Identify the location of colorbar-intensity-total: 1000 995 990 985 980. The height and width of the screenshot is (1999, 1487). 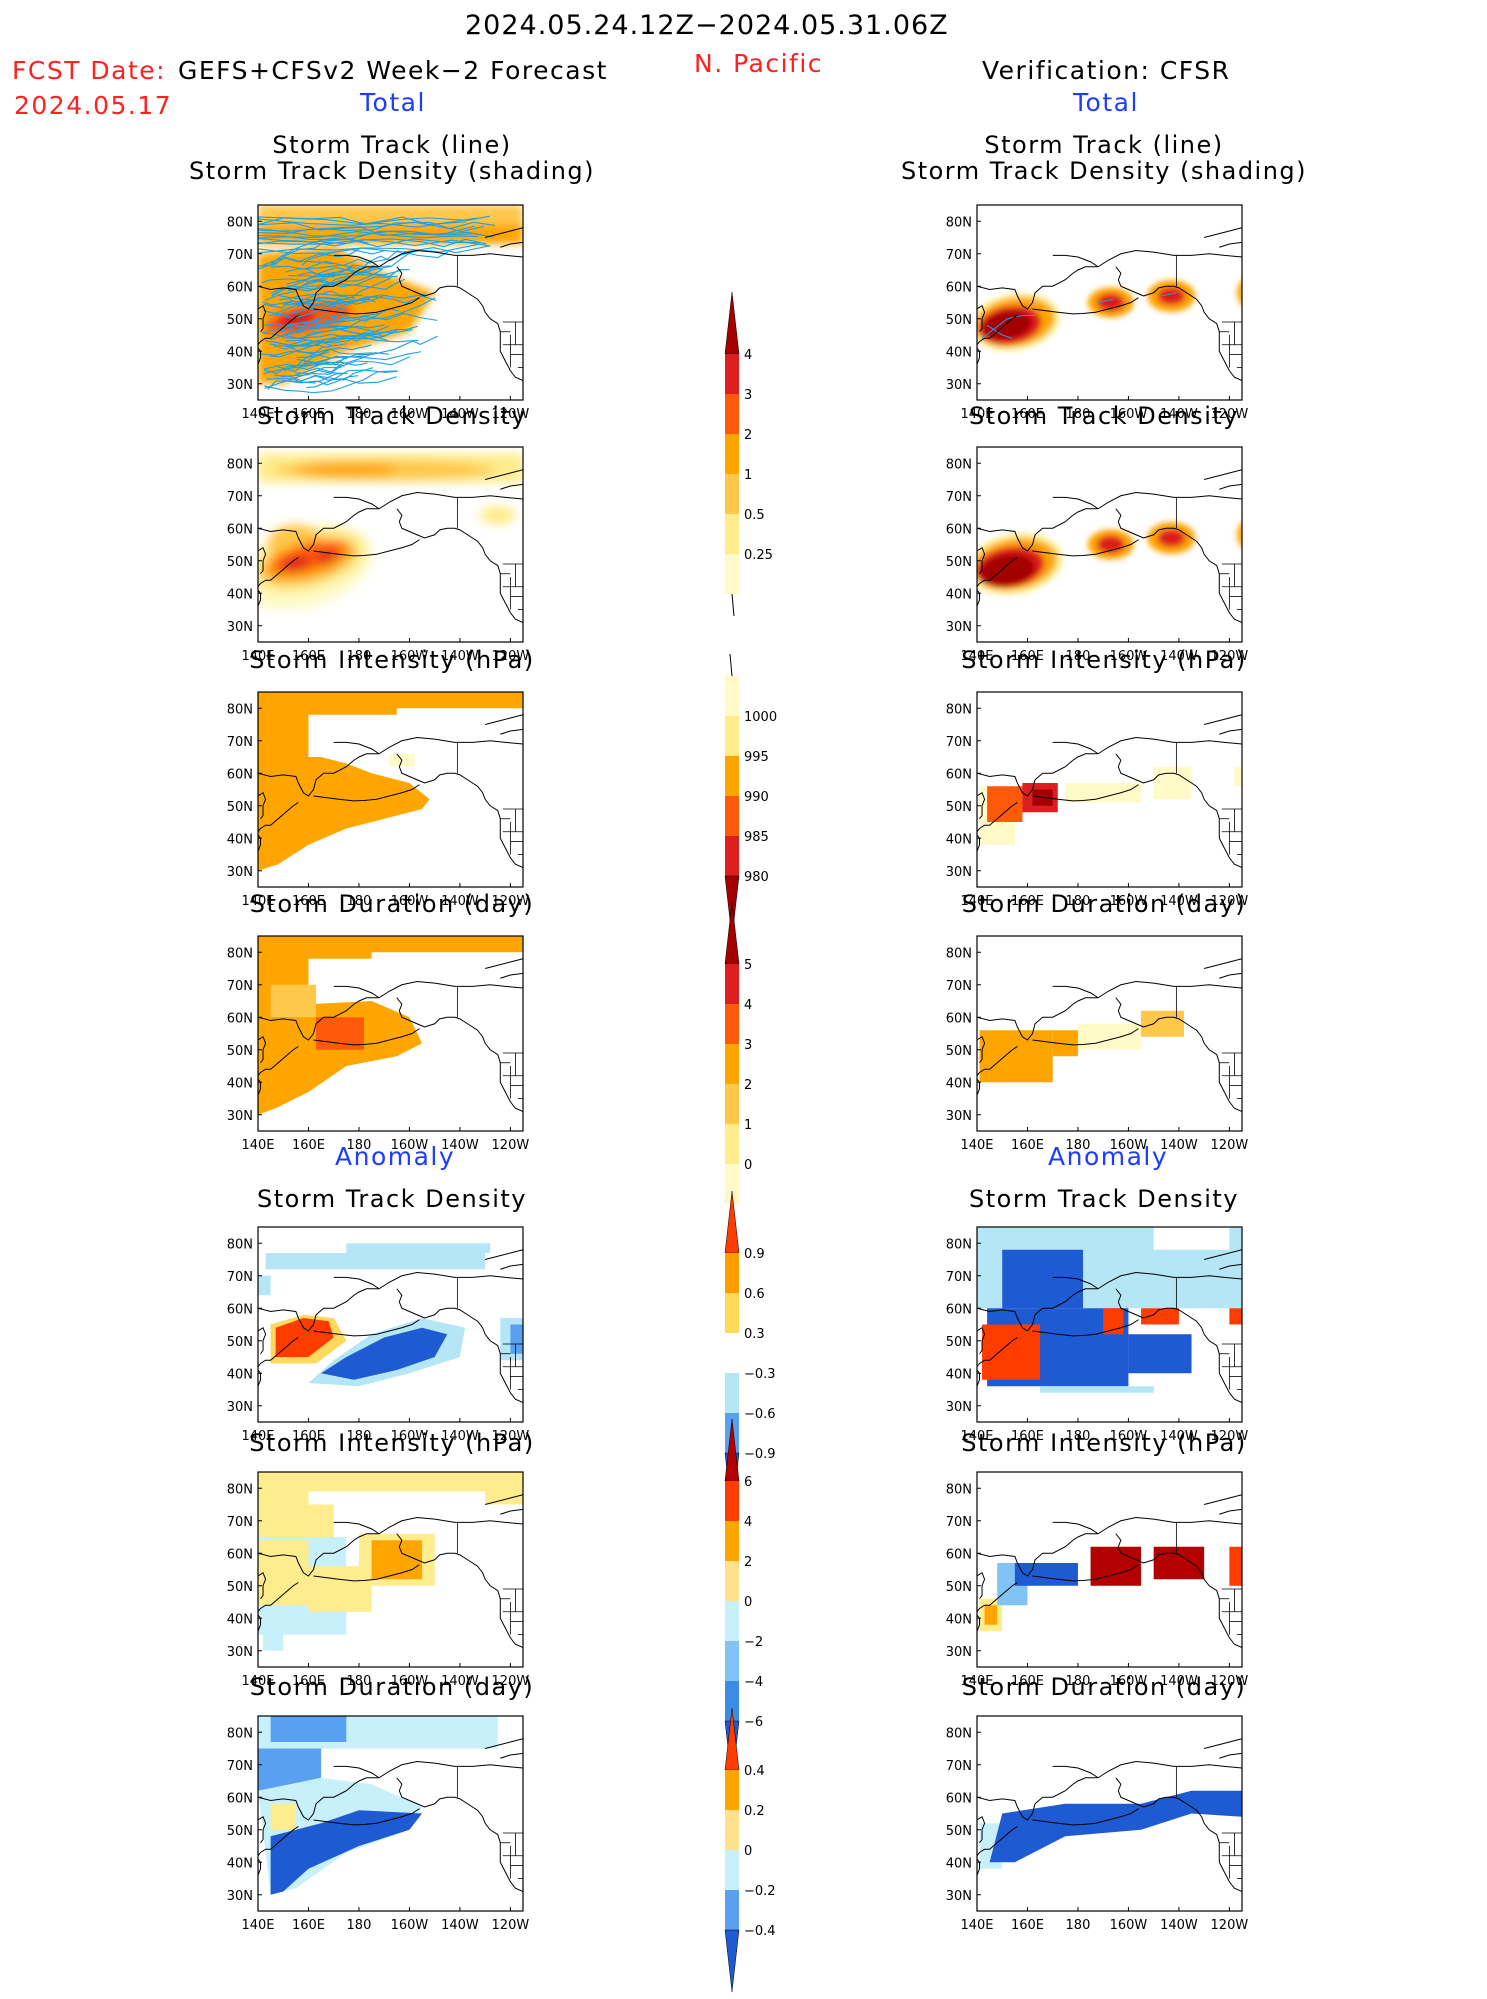
(750, 798).